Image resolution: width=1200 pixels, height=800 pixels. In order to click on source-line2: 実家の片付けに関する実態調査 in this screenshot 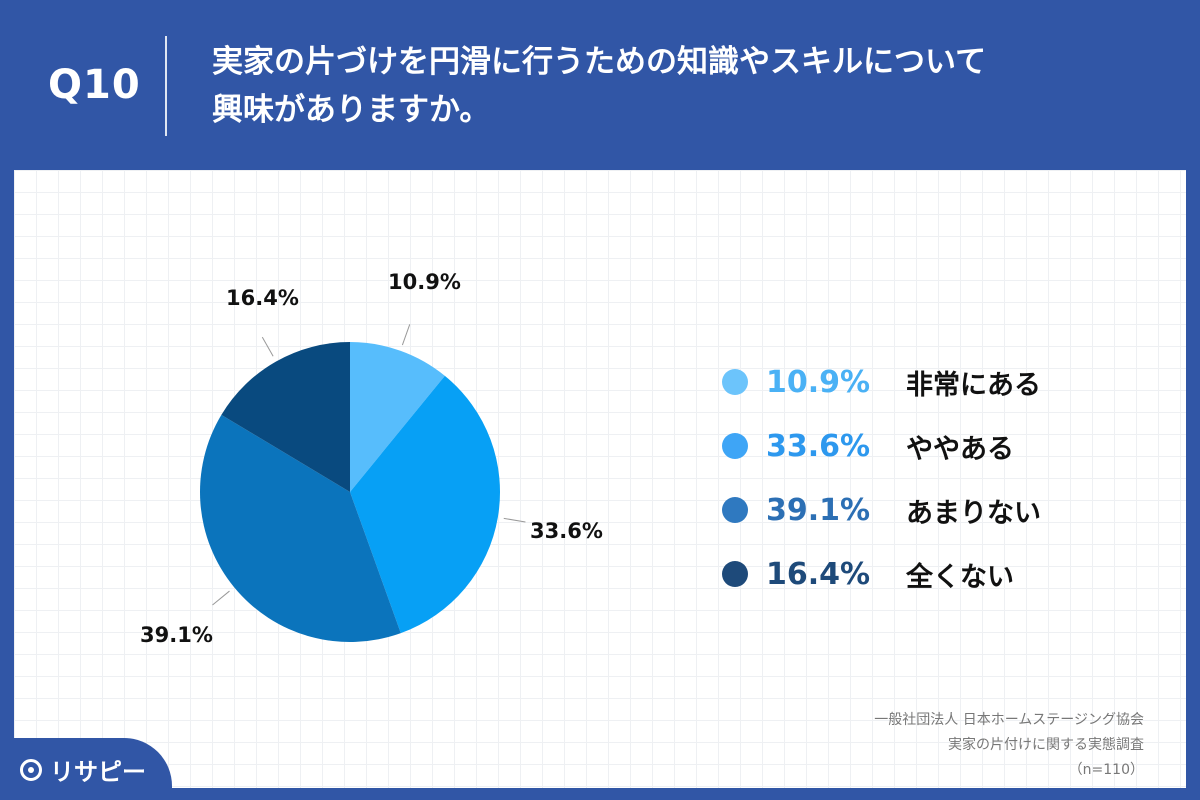, I will do `click(1046, 745)`.